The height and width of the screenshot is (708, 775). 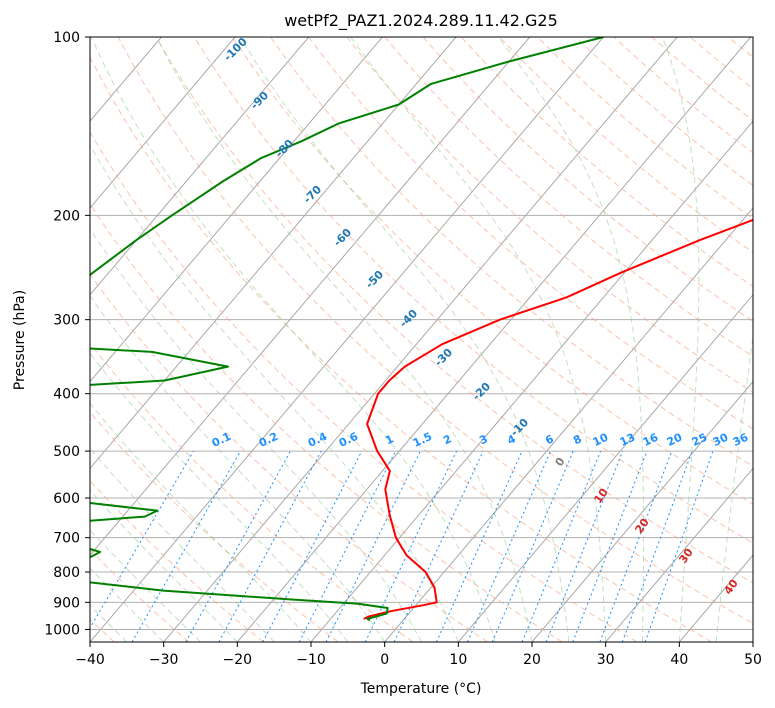 I want to click on y-tick-label: 900, so click(x=66, y=603).